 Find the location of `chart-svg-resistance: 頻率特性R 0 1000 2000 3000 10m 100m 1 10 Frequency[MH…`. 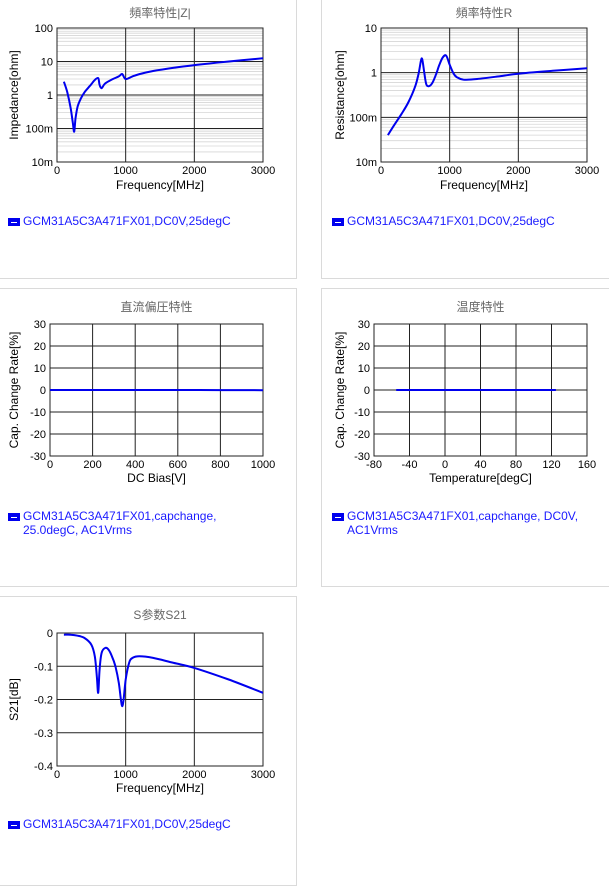

chart-svg-resistance: 頻率特性R 0 1000 2000 3000 10m 100m 1 10 Frequency[MH… is located at coordinates (465, 100).